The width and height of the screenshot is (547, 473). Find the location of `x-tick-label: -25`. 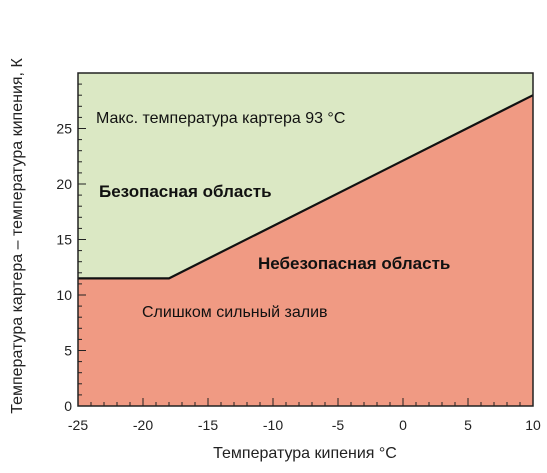

x-tick-label: -25 is located at coordinates (78, 425).